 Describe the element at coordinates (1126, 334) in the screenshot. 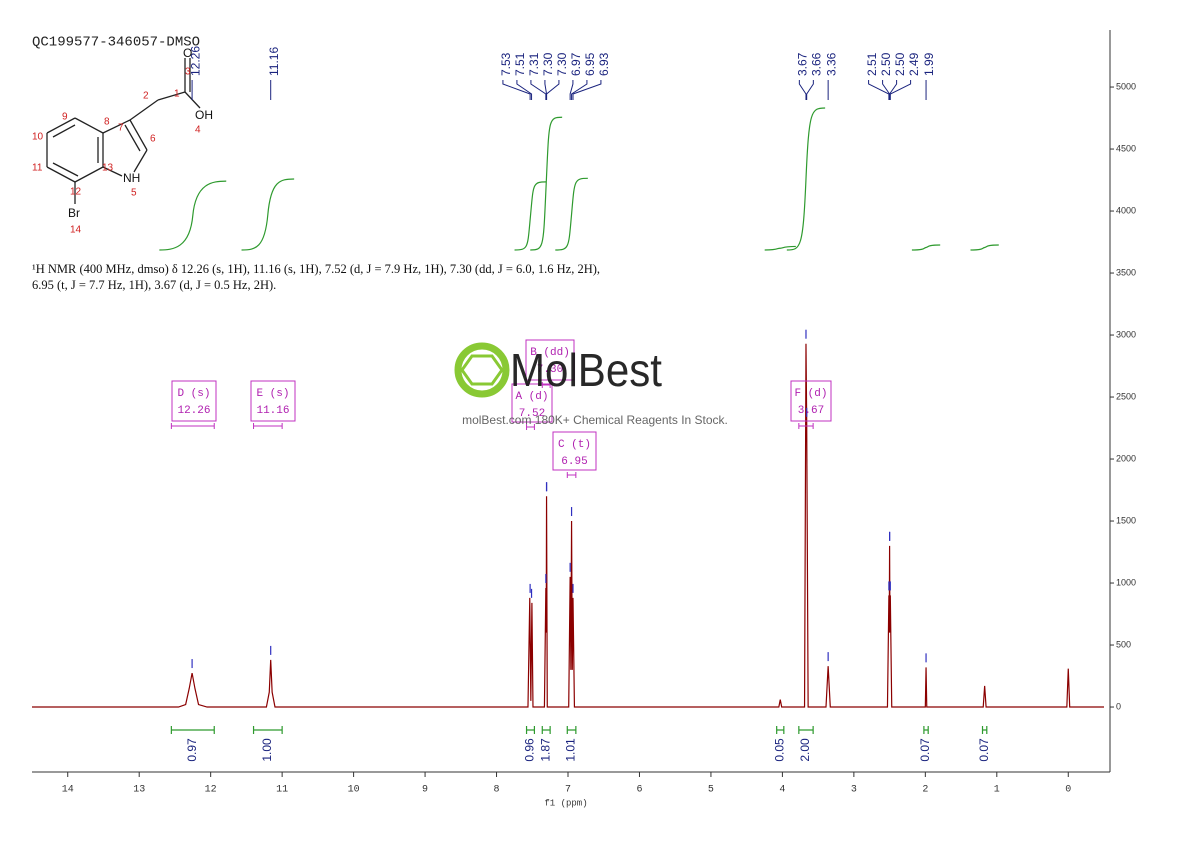

I see `y-tick-label: 3000` at that location.